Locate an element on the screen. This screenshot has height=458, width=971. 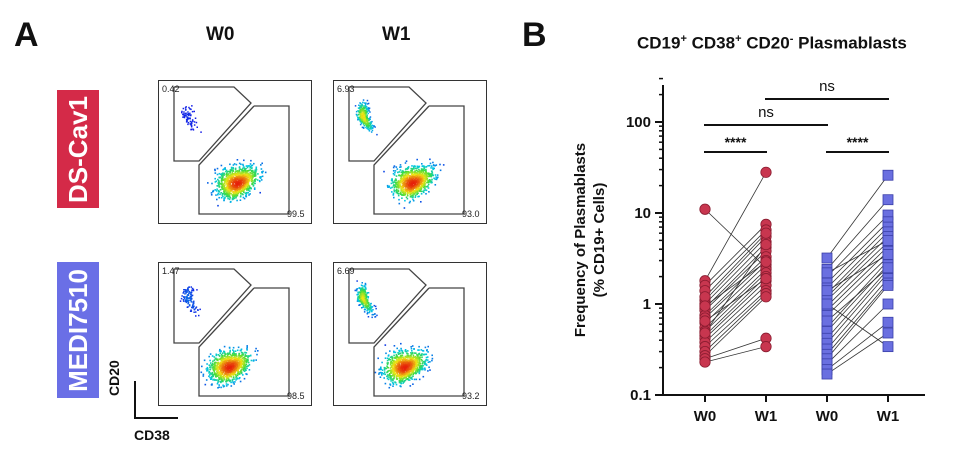
upper-gate-value: 6.93 is located at coordinates (346, 89).